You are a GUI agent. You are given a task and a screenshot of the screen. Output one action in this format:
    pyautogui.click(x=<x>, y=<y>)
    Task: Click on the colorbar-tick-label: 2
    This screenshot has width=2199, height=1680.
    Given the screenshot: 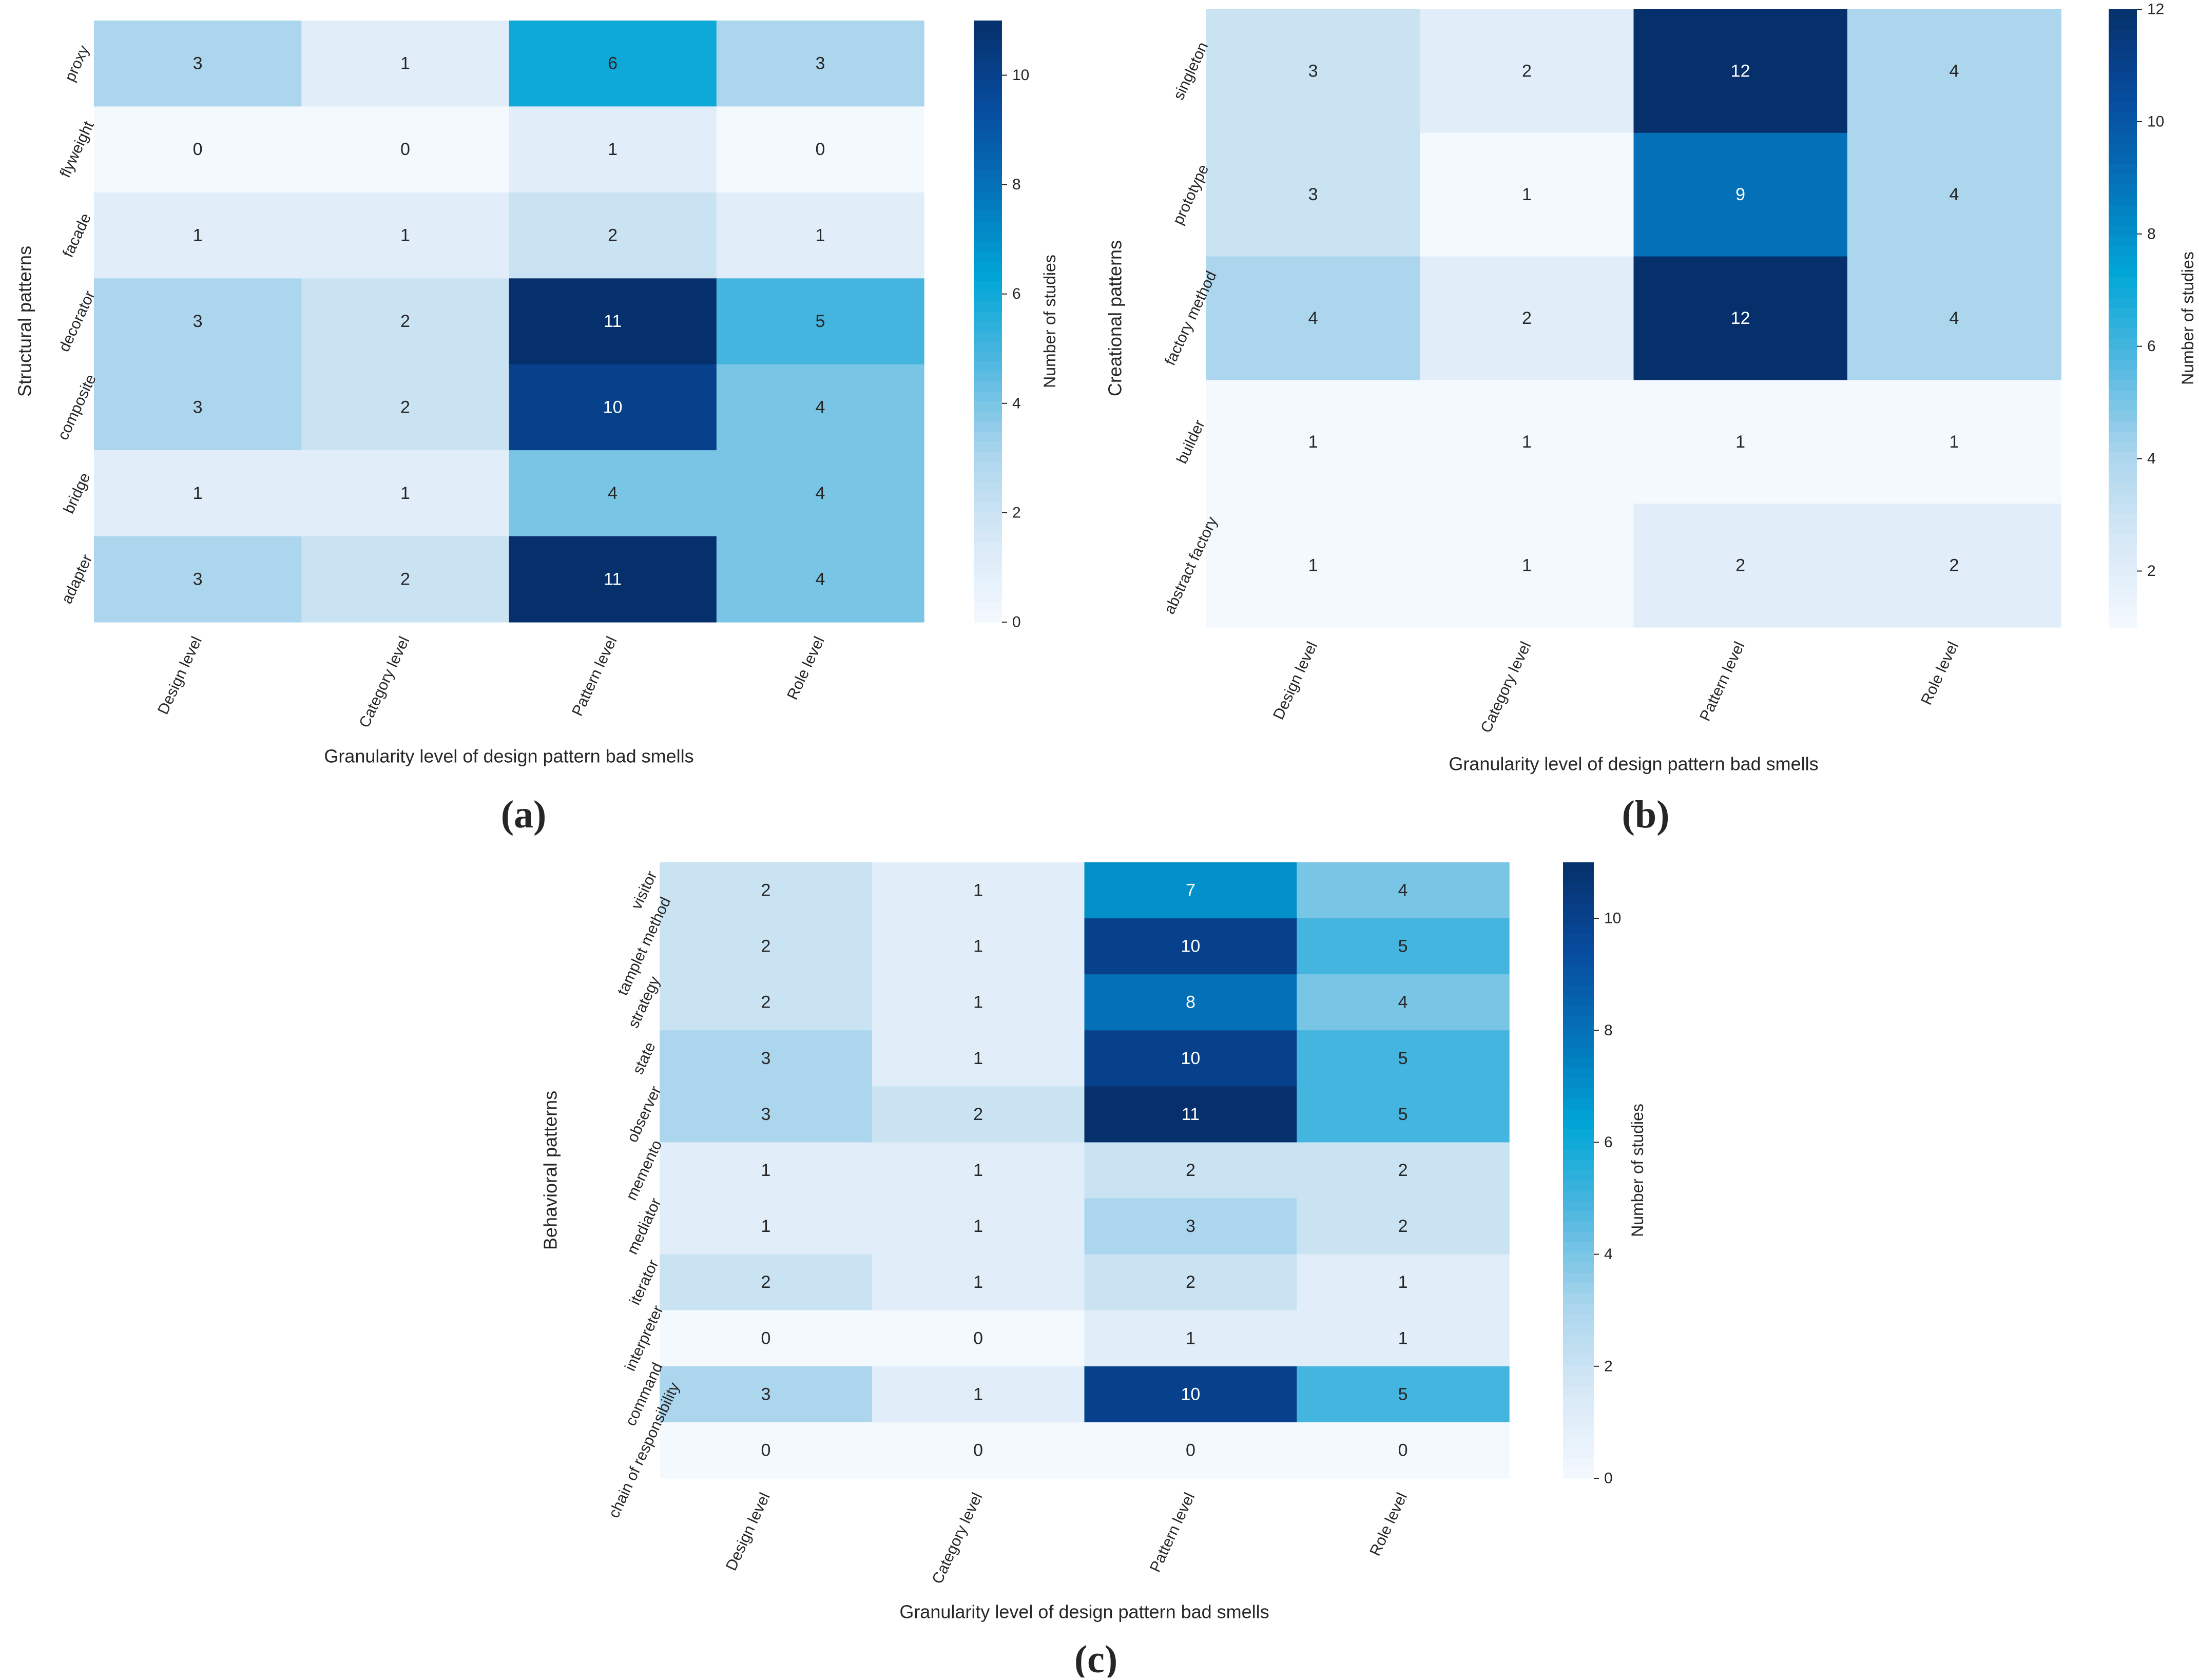 What is the action you would take?
    pyautogui.click(x=1608, y=1366)
    